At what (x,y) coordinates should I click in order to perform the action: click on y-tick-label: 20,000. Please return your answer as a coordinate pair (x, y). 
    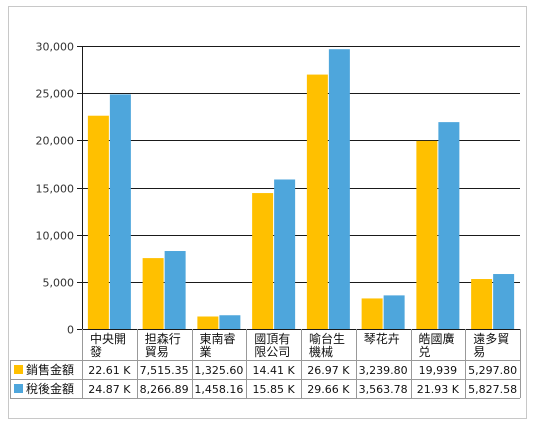
    Looking at the image, I should click on (55, 141).